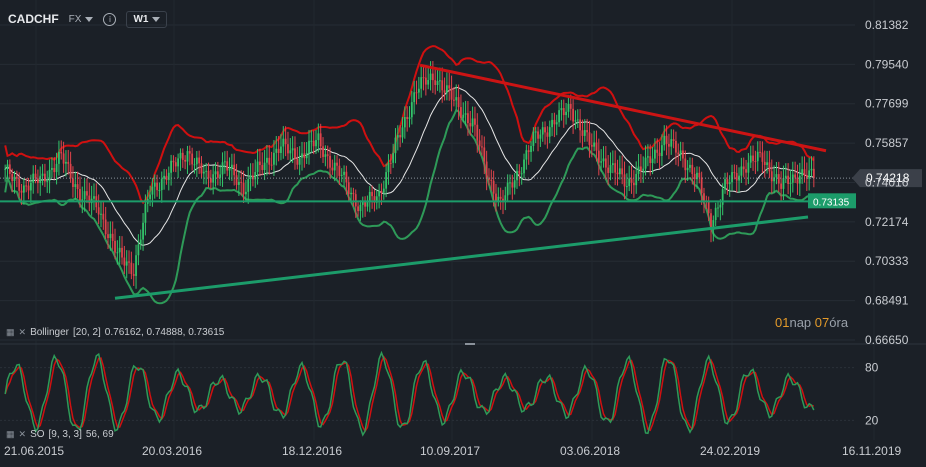  I want to click on date-tick-label: 18.12.2016, so click(312, 451).